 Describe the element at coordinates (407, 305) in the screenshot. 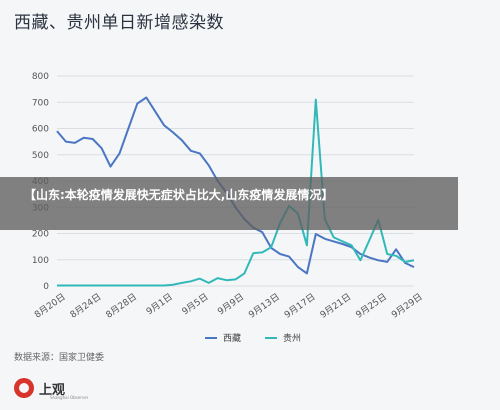

I see `x-tick-label: 9月29日` at that location.